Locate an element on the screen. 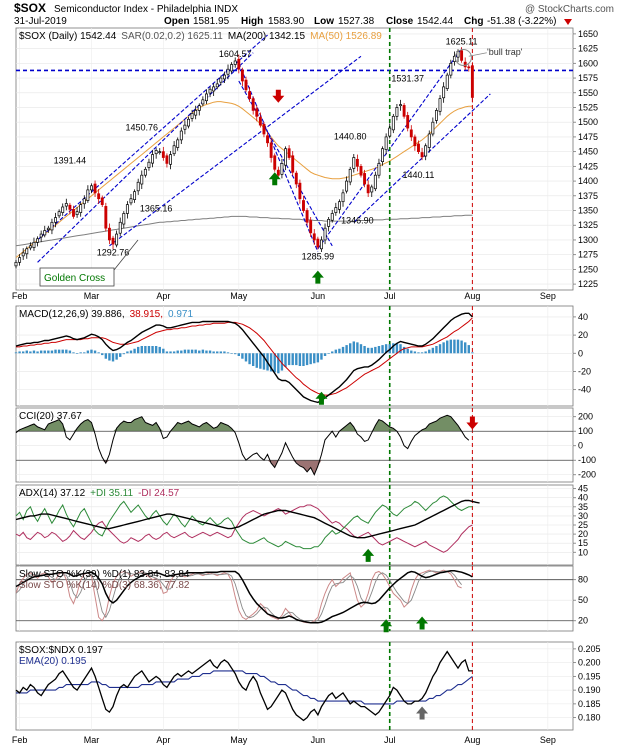  legend-entry: 0.971 is located at coordinates (180, 314).